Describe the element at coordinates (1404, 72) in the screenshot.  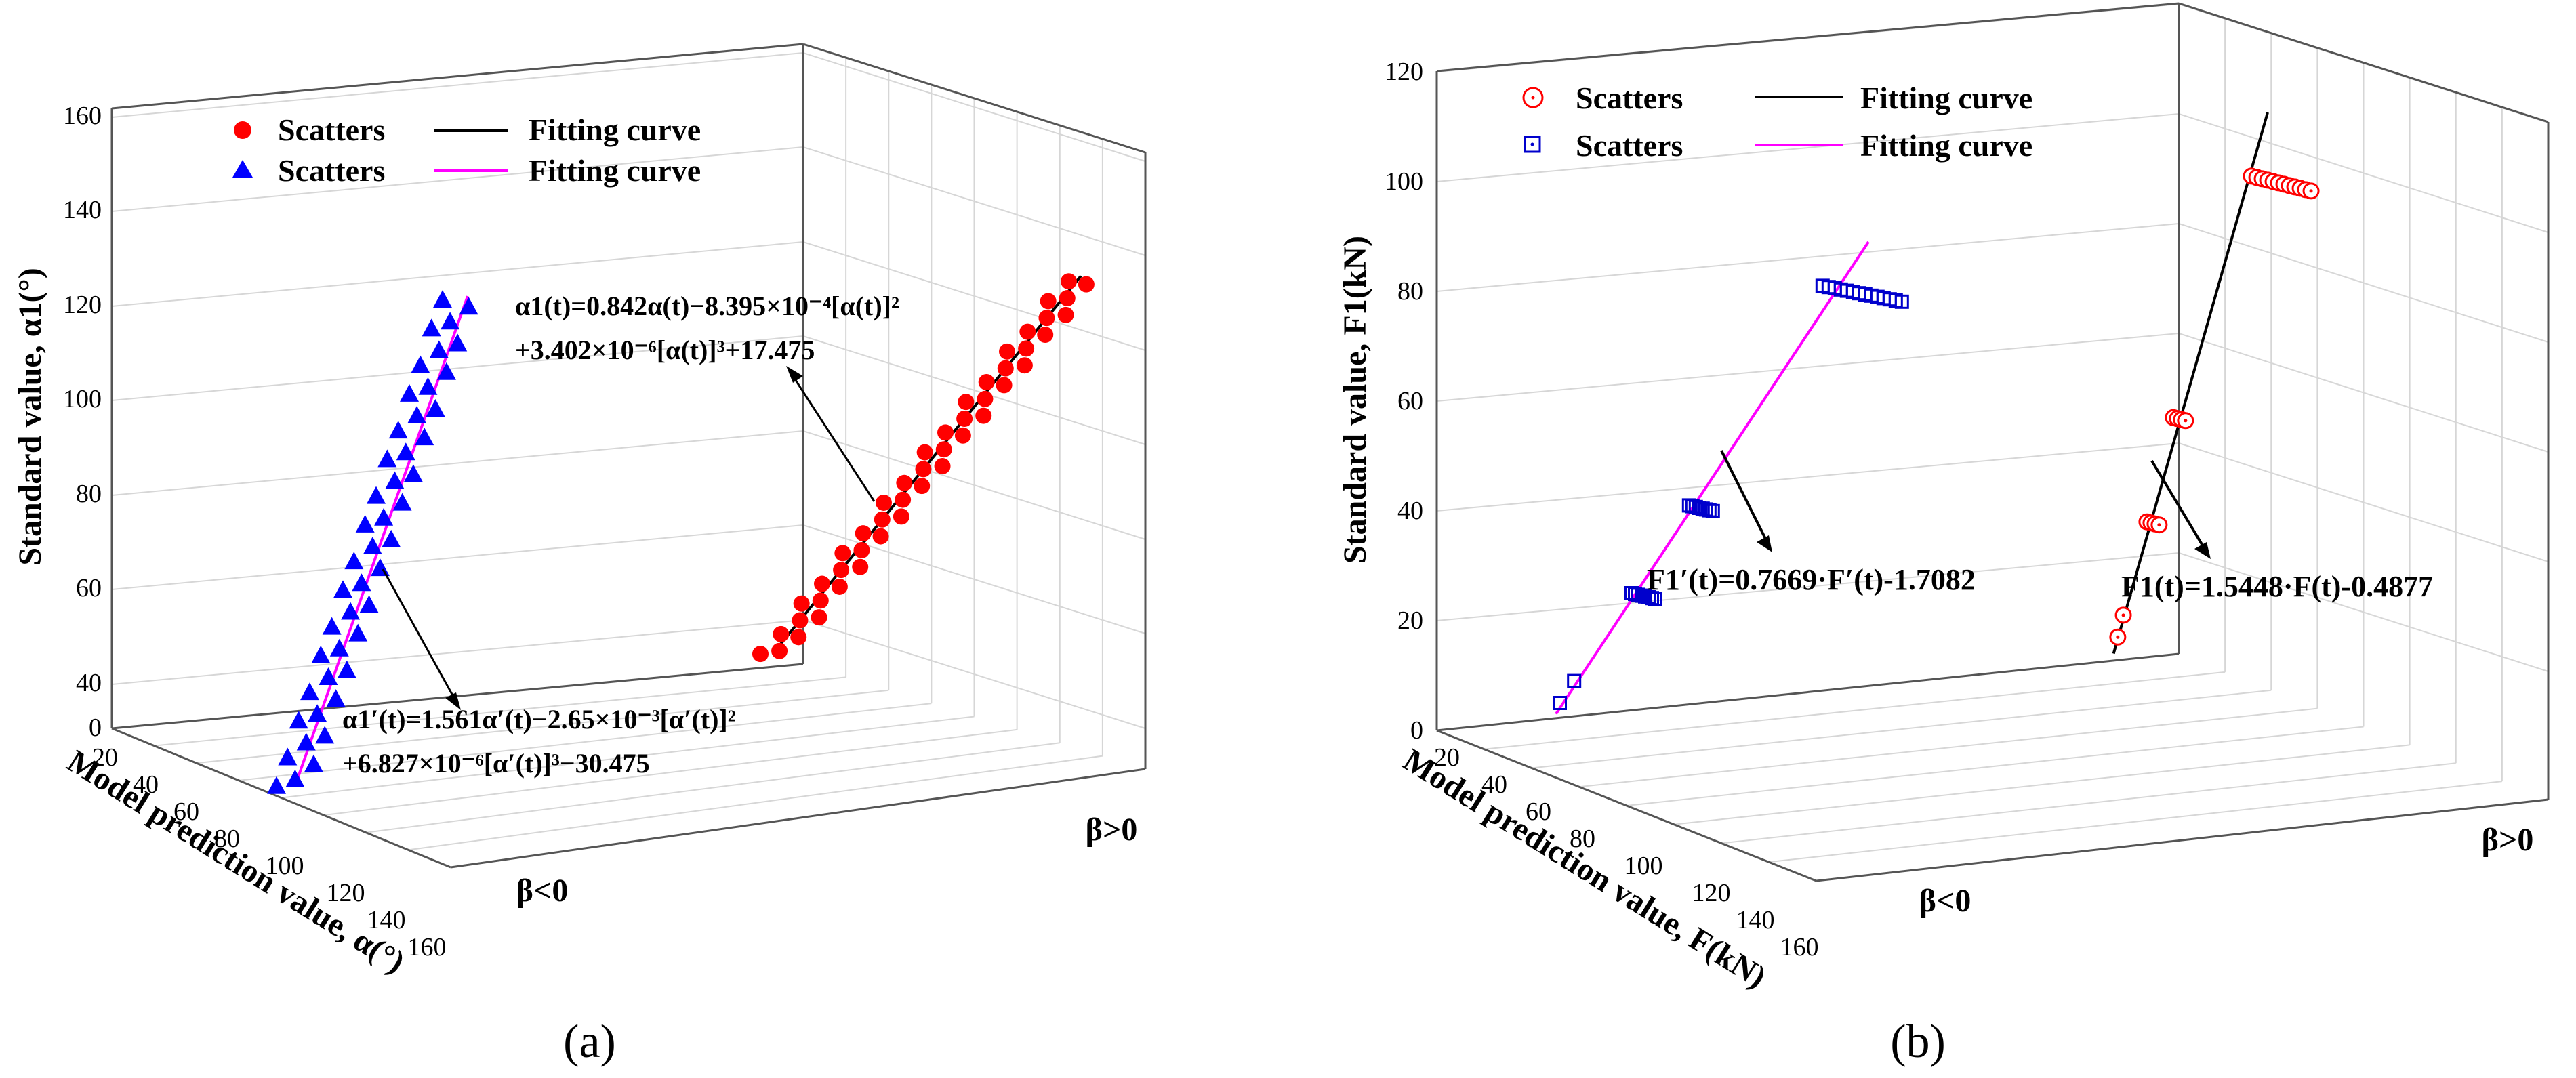
I see `y-tick: 120` at that location.